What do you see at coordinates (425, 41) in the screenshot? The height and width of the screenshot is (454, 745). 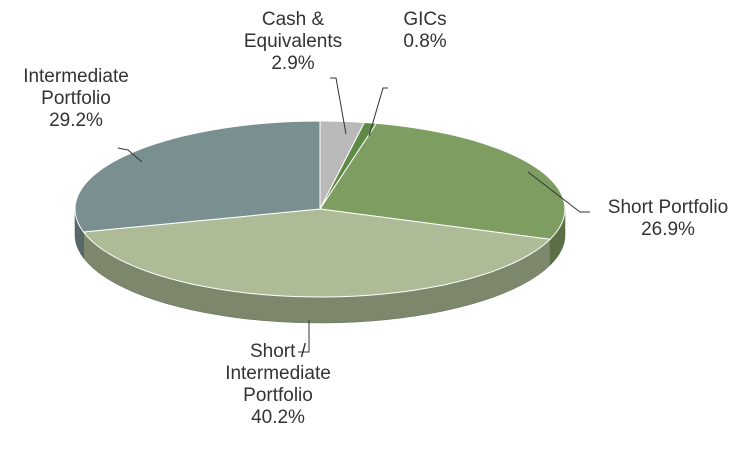 I see `value-label: 0.8%` at bounding box center [425, 41].